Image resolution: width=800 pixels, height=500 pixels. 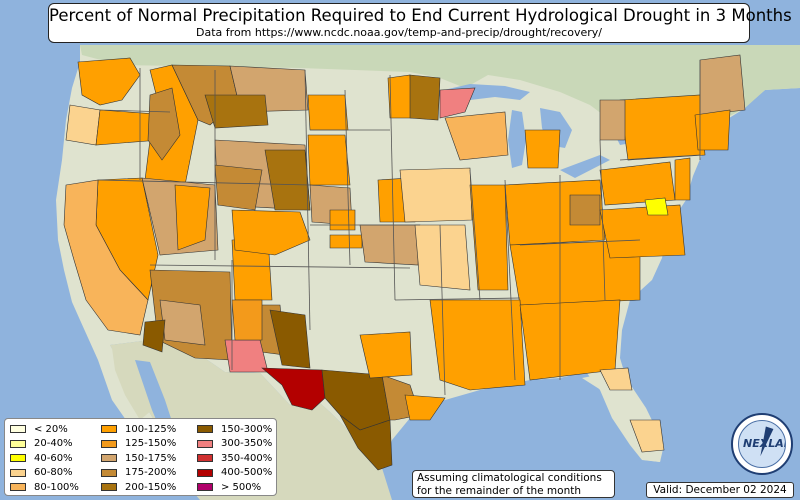 I want to click on nexlab-logo: NEXLAB, so click(x=762, y=444).